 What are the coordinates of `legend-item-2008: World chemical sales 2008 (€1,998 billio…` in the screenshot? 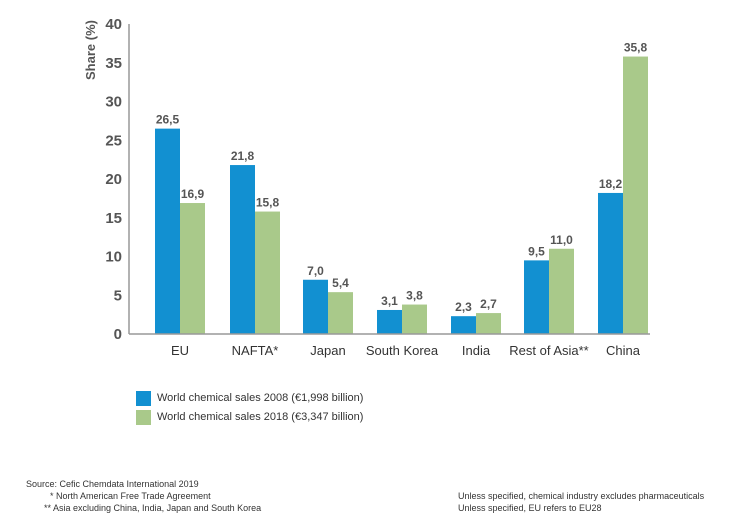 It's located at (249, 398).